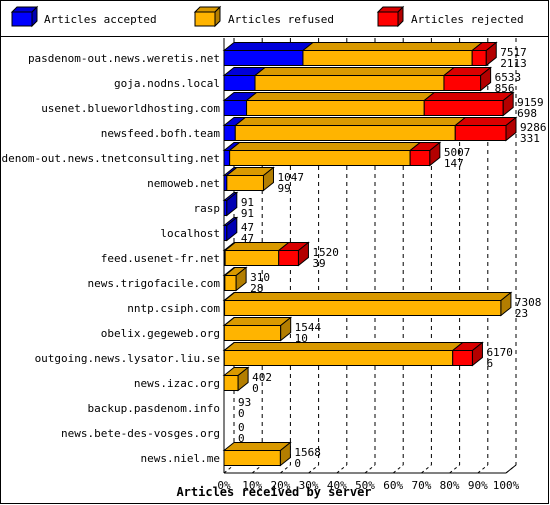 The image size is (550, 505). What do you see at coordinates (513, 52) in the screenshot?
I see `value-total-label: 7517` at bounding box center [513, 52].